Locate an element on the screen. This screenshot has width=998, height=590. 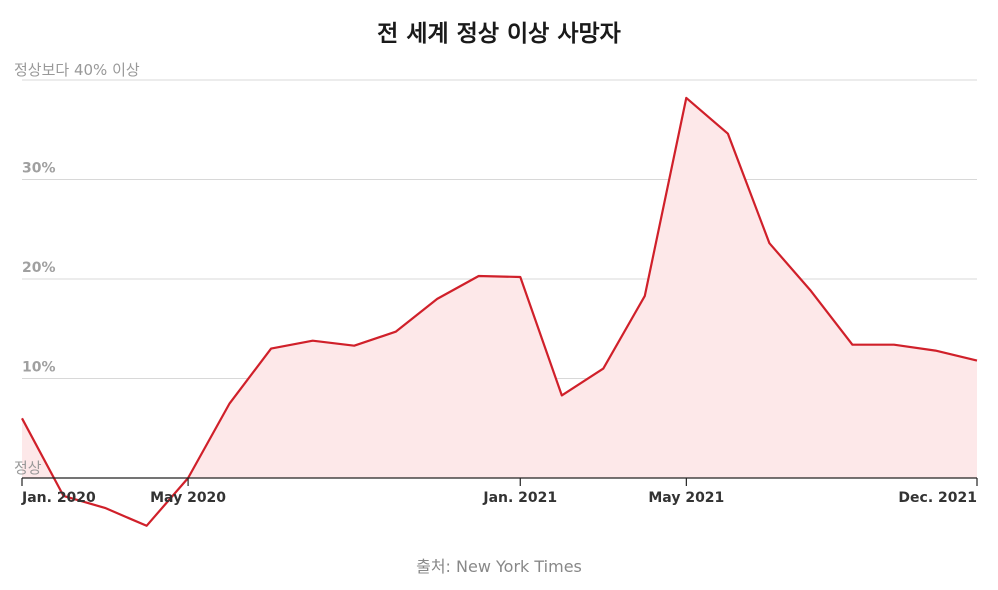
x-tick-label: Jan. 2021 is located at coordinates (519, 498).